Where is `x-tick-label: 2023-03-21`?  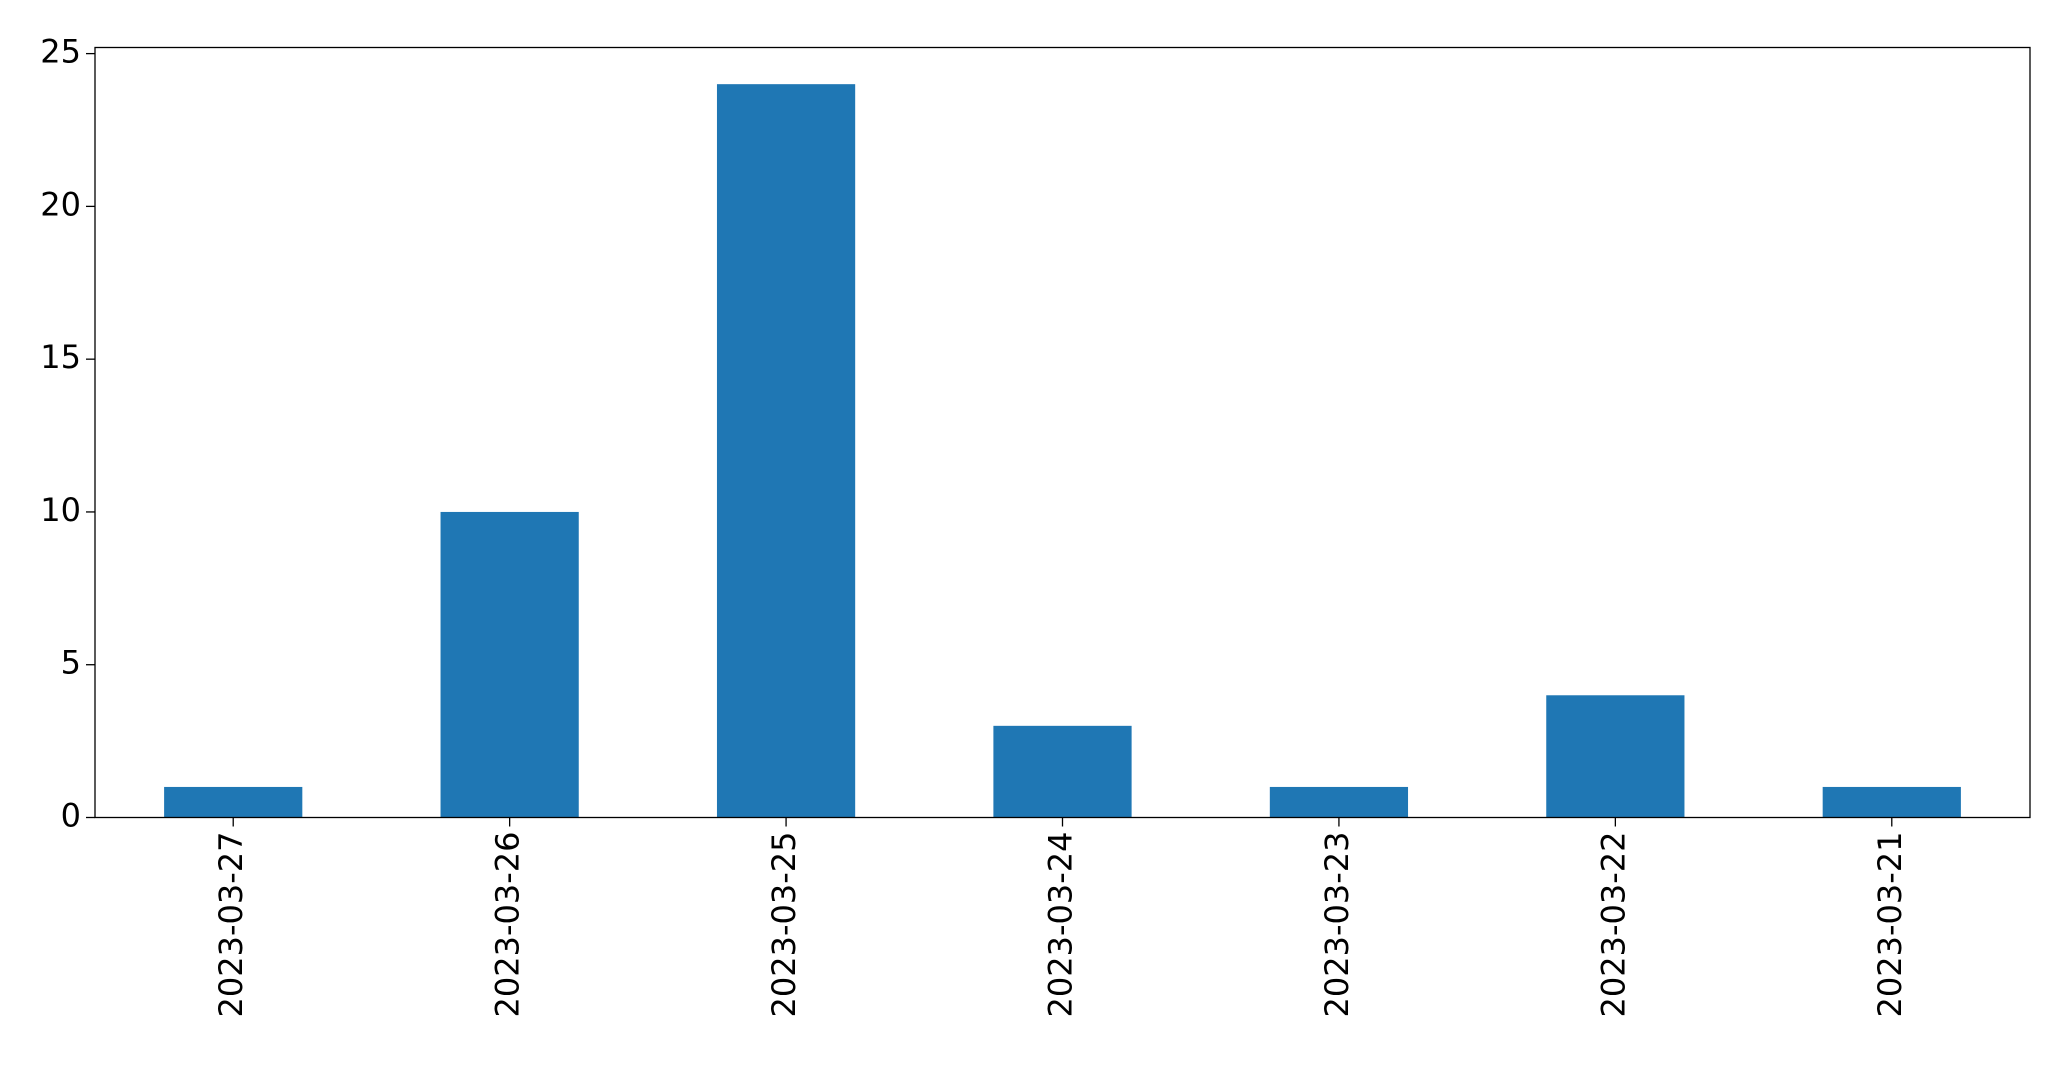
x-tick-label: 2023-03-21 is located at coordinates (1890, 925).